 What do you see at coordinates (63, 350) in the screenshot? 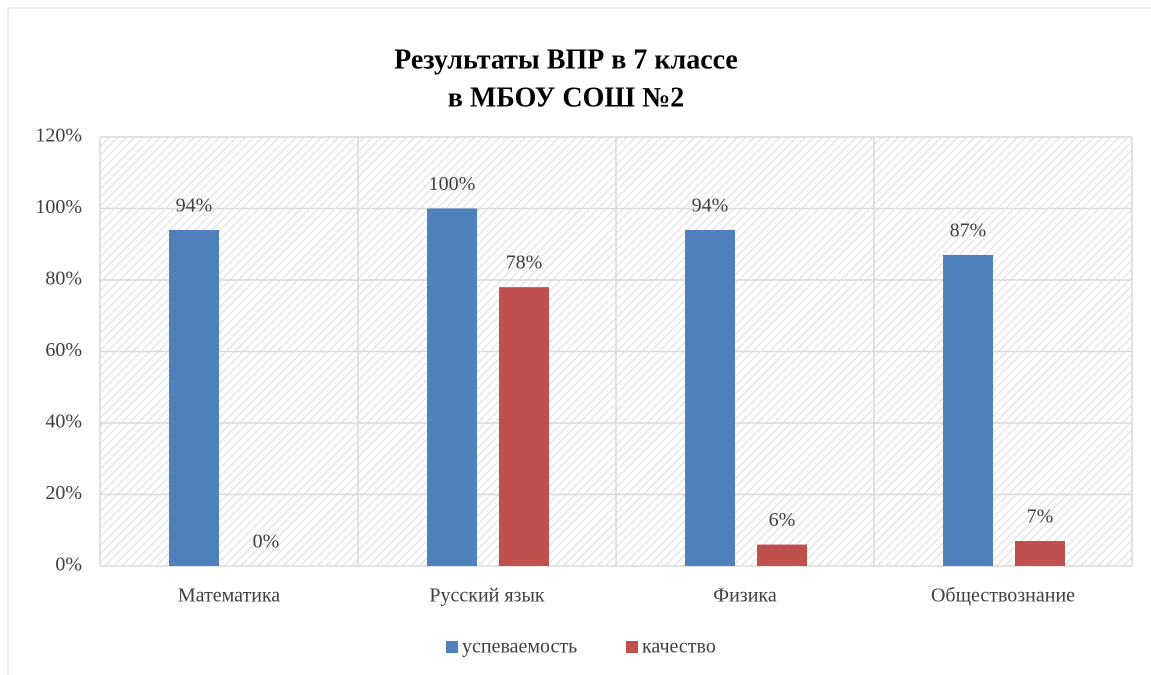
I see `y-tick-label: 60%` at bounding box center [63, 350].